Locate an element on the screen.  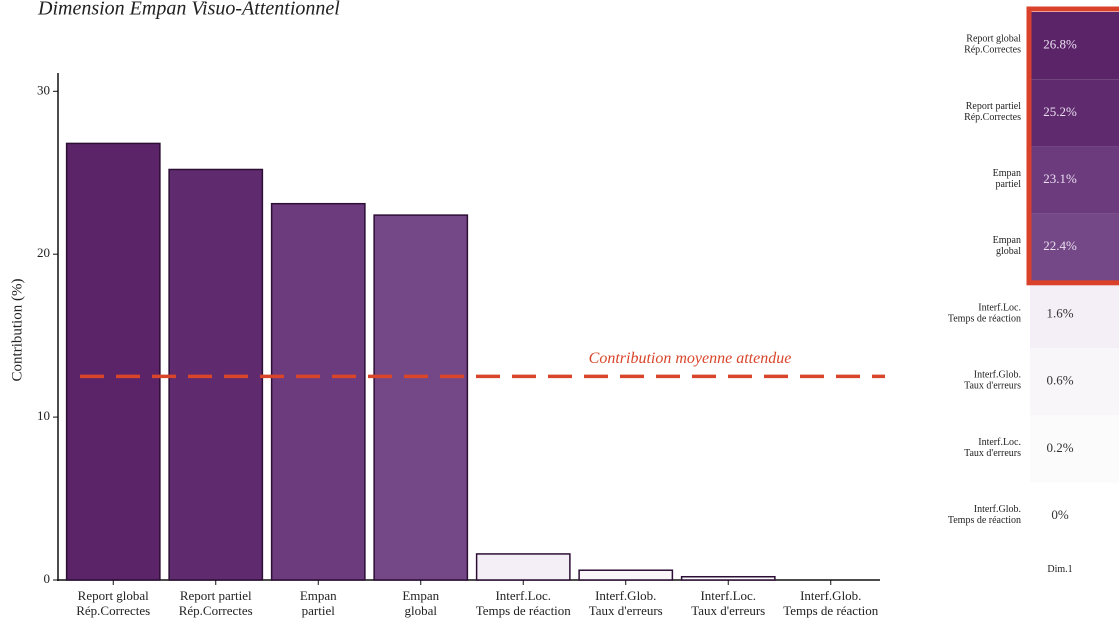
cell-label: 23.1% is located at coordinates (1060, 178).